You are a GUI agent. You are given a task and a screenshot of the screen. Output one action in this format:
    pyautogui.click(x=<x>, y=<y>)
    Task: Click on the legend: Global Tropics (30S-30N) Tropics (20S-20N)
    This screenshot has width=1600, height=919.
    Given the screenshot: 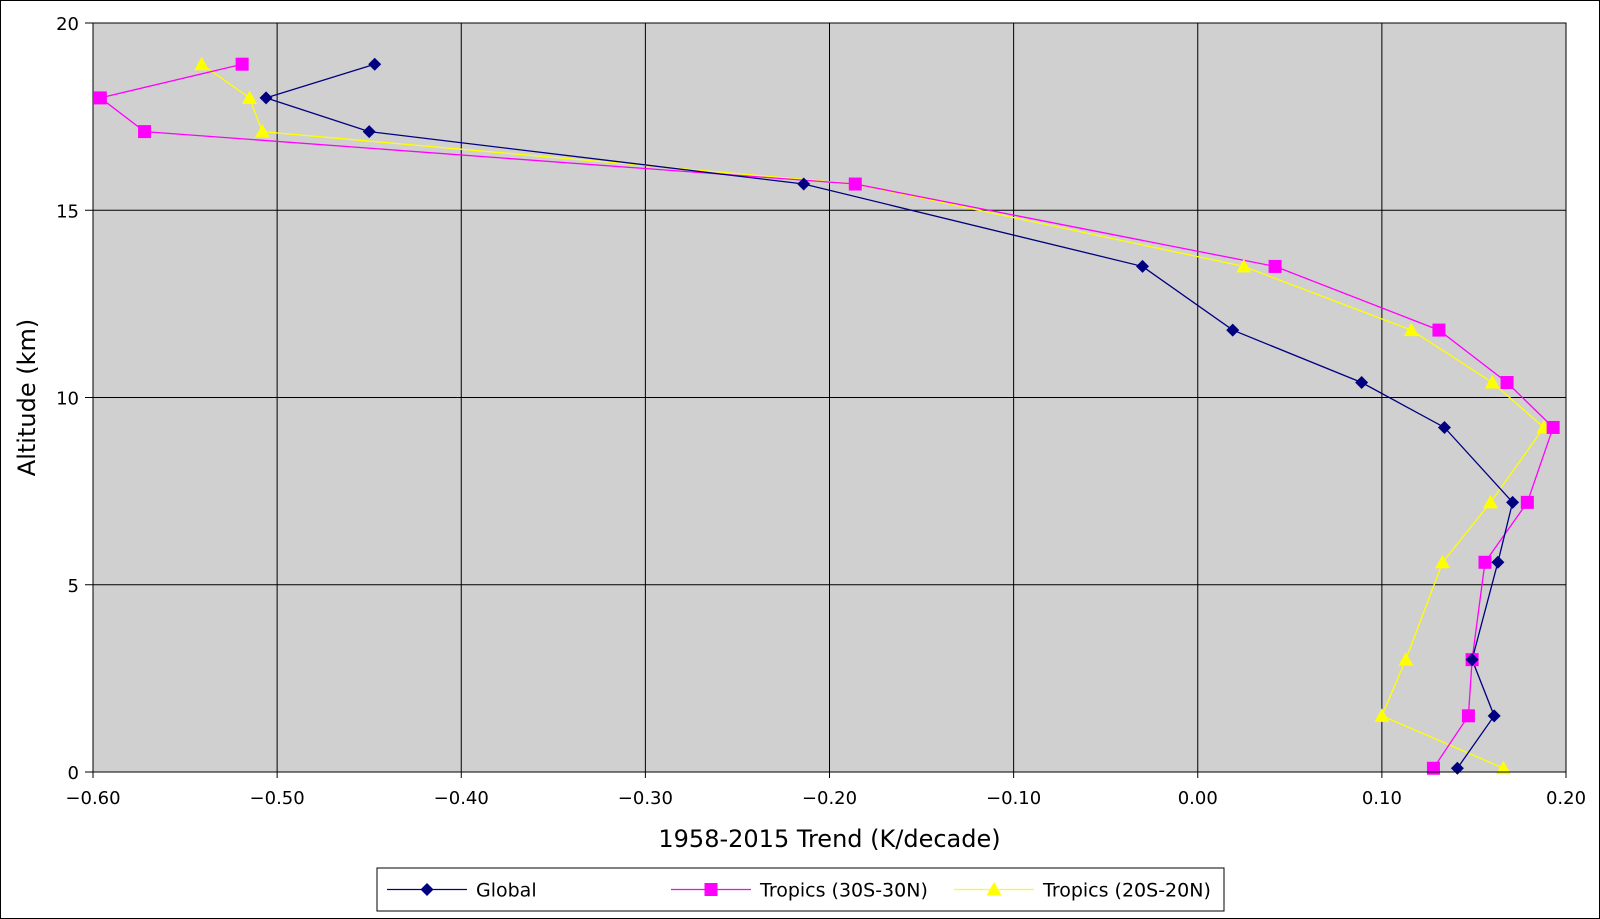 What is the action you would take?
    pyautogui.click(x=800, y=889)
    